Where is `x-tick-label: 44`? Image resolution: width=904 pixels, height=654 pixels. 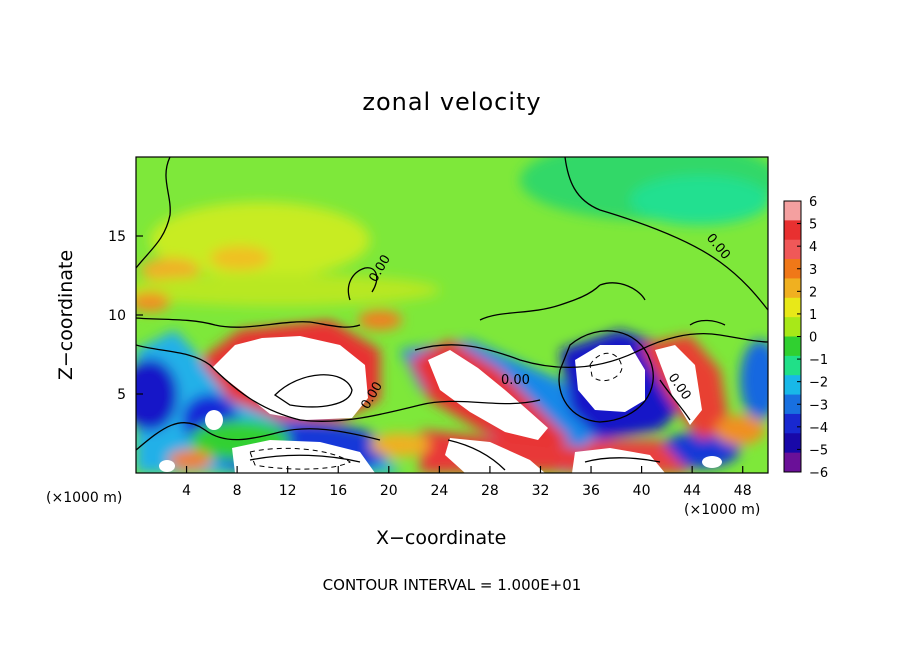
x-tick-label: 44 is located at coordinates (692, 491).